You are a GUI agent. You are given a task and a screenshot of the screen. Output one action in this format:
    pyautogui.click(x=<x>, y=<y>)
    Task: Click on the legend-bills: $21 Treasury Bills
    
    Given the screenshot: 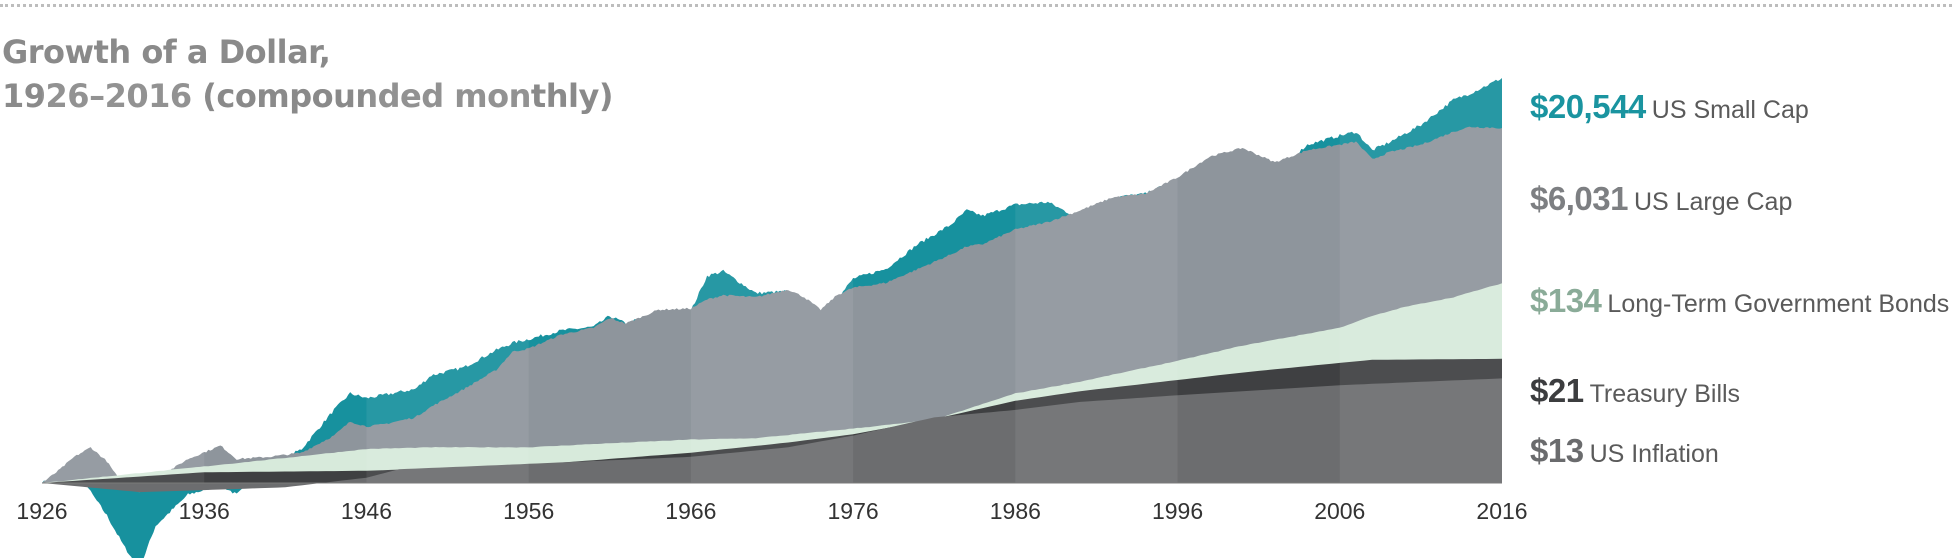 What is the action you would take?
    pyautogui.click(x=1740, y=391)
    